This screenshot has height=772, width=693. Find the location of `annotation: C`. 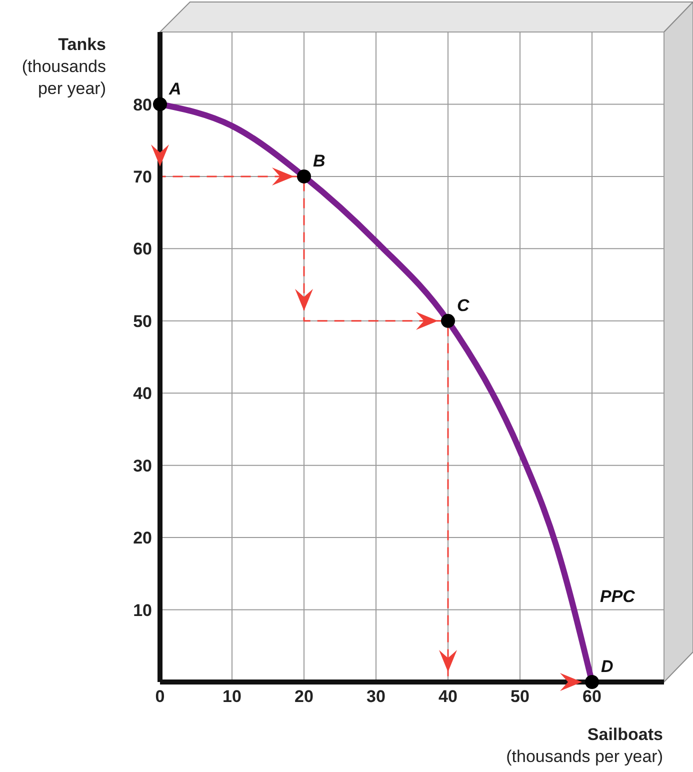

annotation: C is located at coordinates (463, 305).